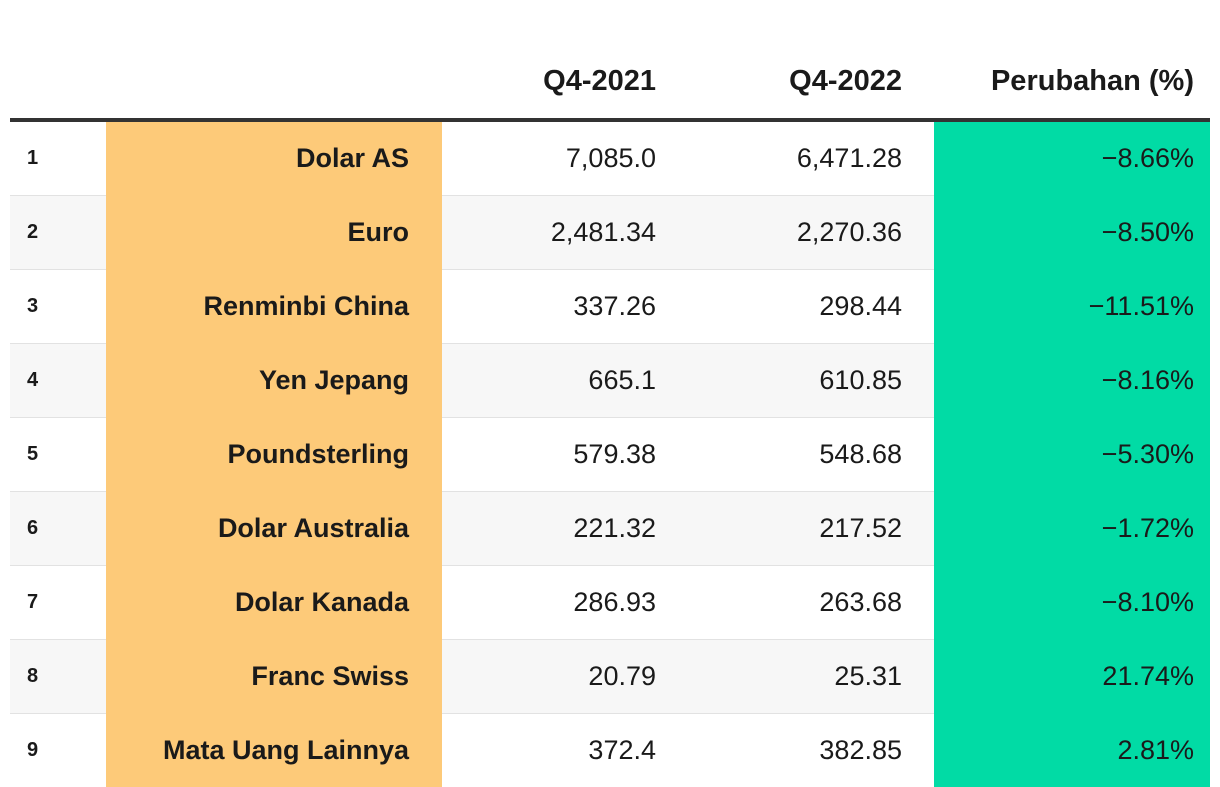 Image resolution: width=1220 pixels, height=787 pixels. Describe the element at coordinates (811, 60) in the screenshot. I see `header-q4-2022: Q4-2022` at that location.